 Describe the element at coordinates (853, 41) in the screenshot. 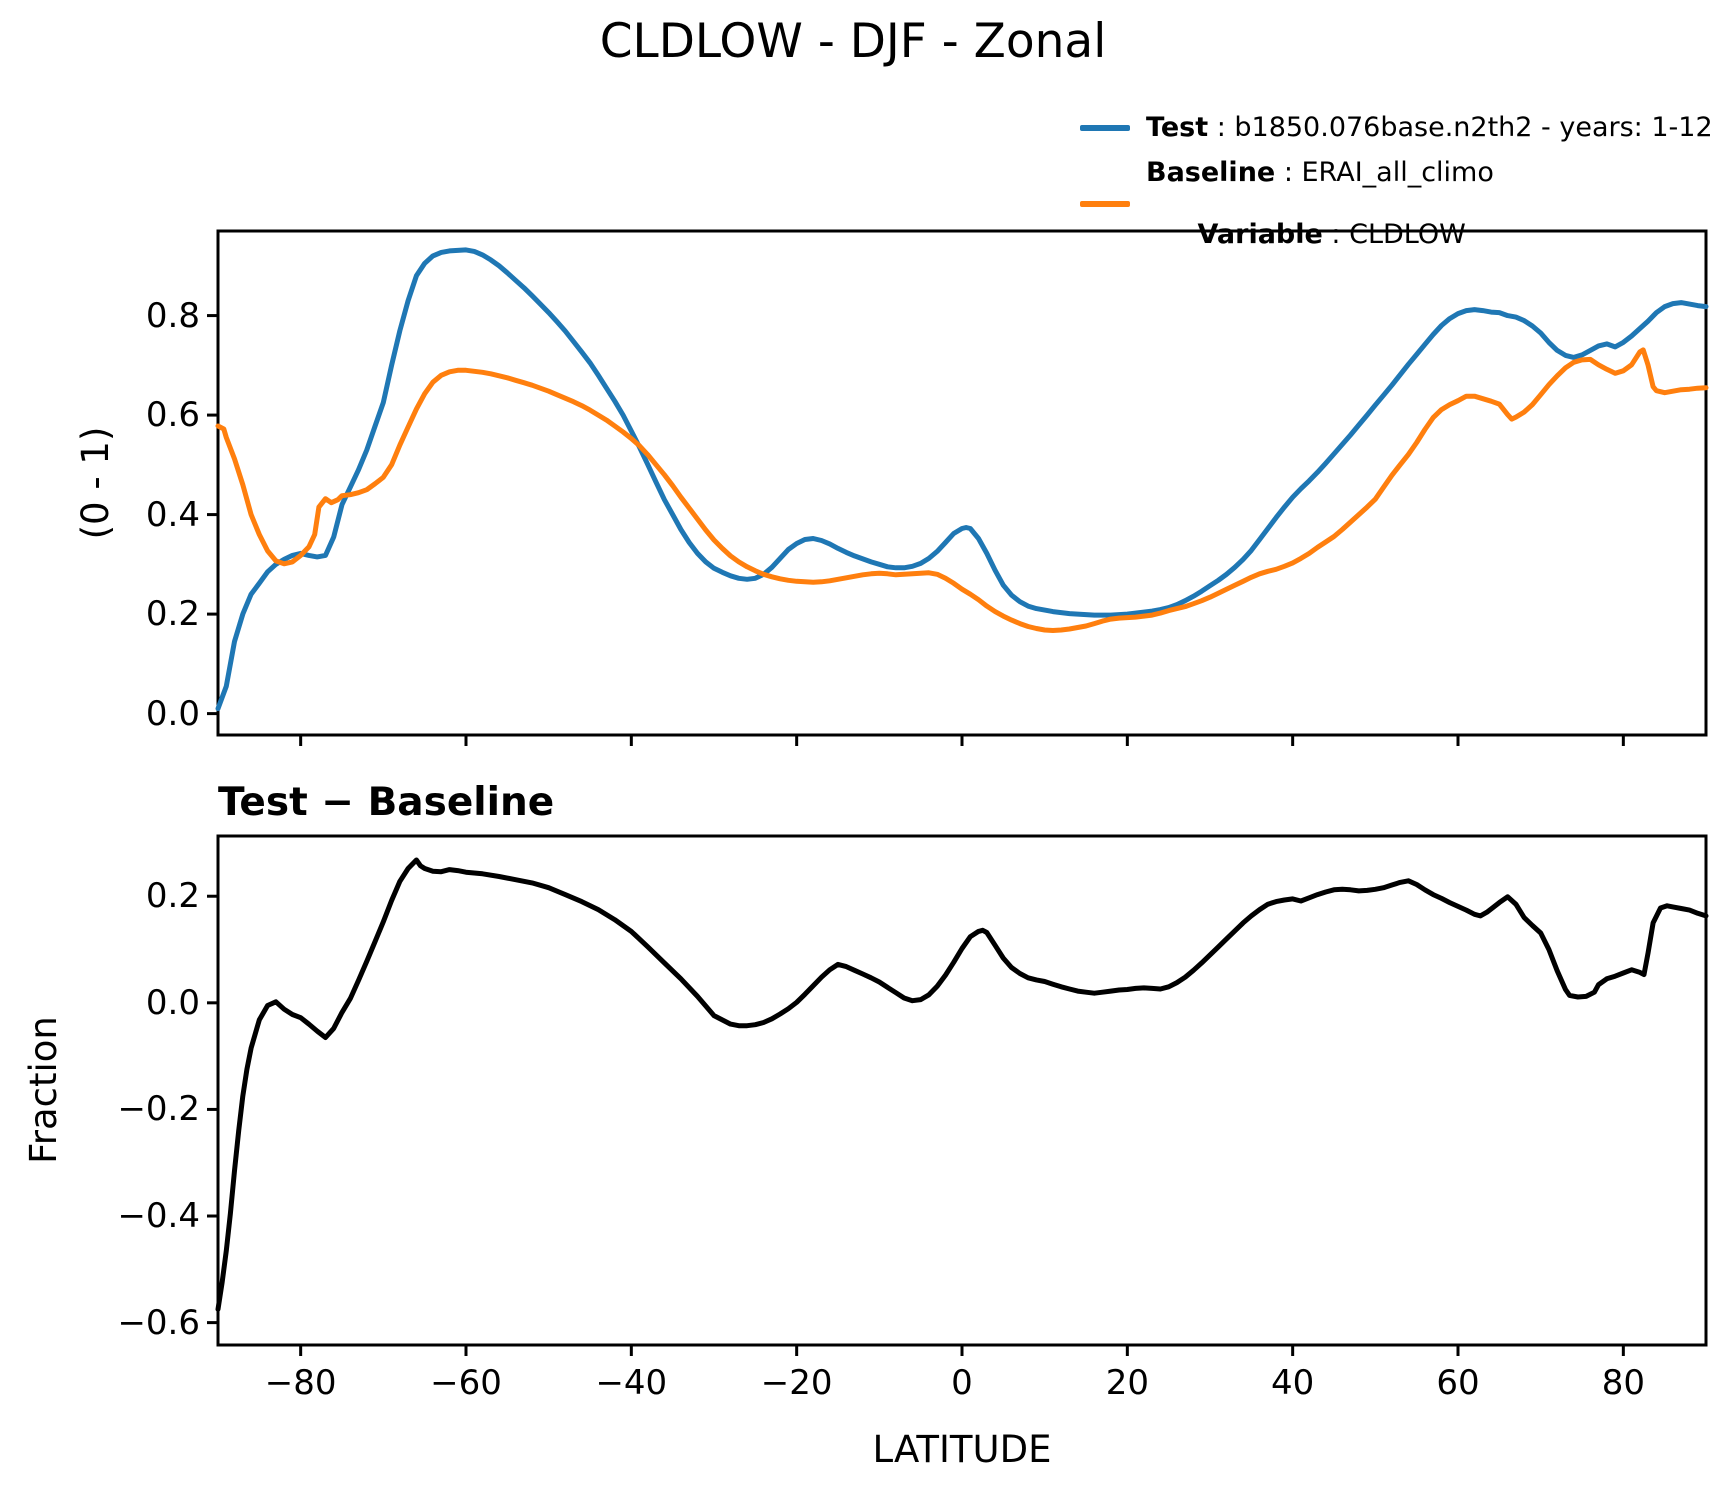

I see `chart-title: CLDLOW - DJF - Zonal` at that location.